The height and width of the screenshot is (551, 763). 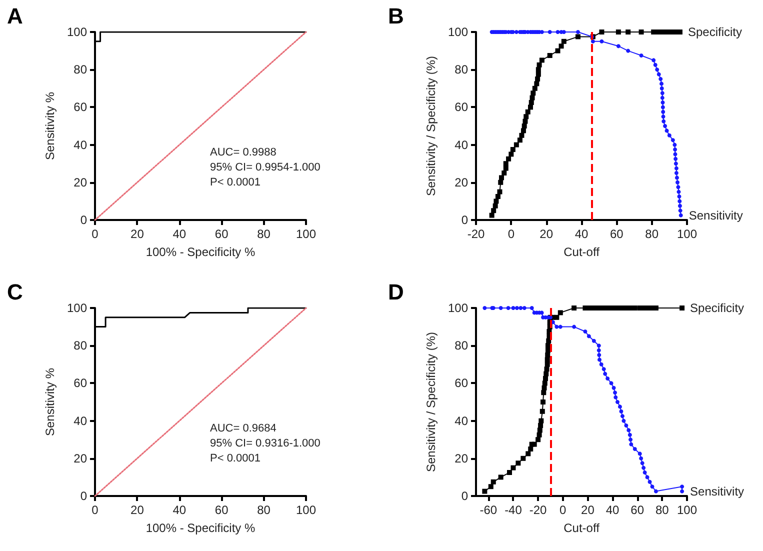 I want to click on x-tick-label: 60, so click(x=637, y=510).